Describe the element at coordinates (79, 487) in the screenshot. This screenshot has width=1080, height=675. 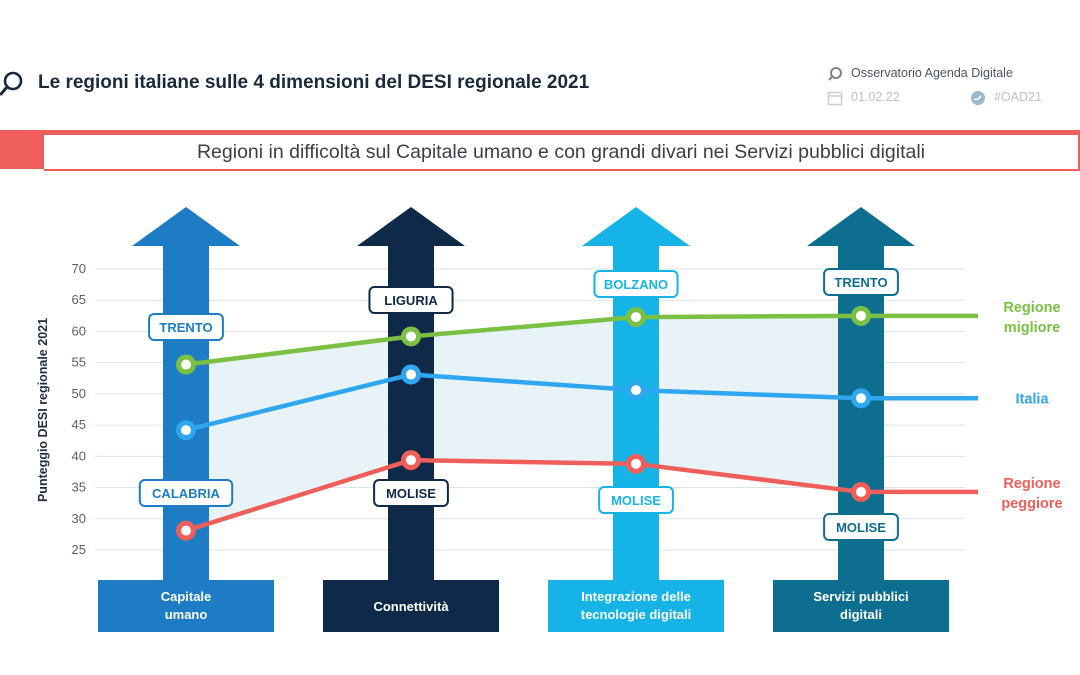
I see `y-tick-label: 35` at that location.